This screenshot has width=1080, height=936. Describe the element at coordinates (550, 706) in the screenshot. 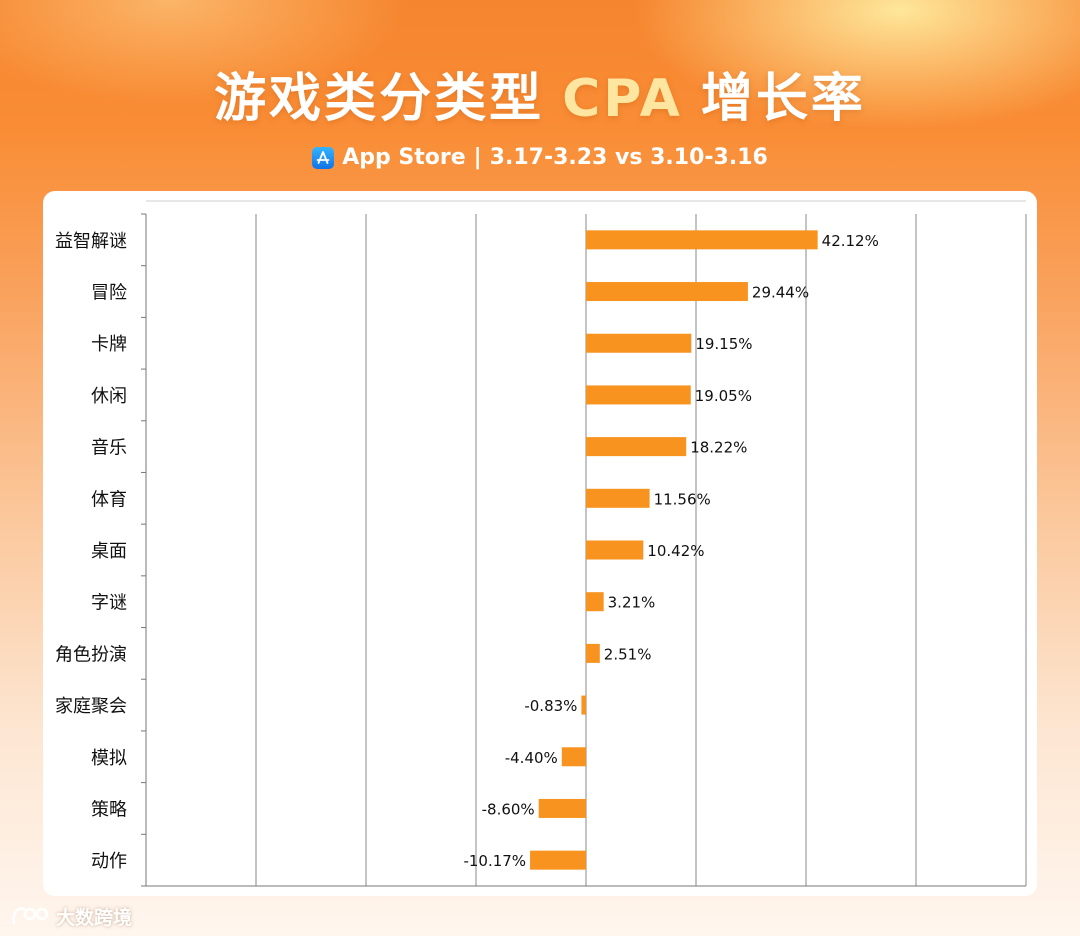

I see `data-label: -0.83%` at that location.